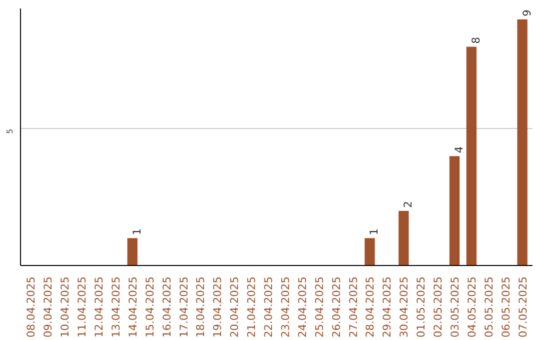 Image resolution: width=540 pixels, height=340 pixels. I want to click on x-tick-label: 25.04.2025, so click(319, 307).